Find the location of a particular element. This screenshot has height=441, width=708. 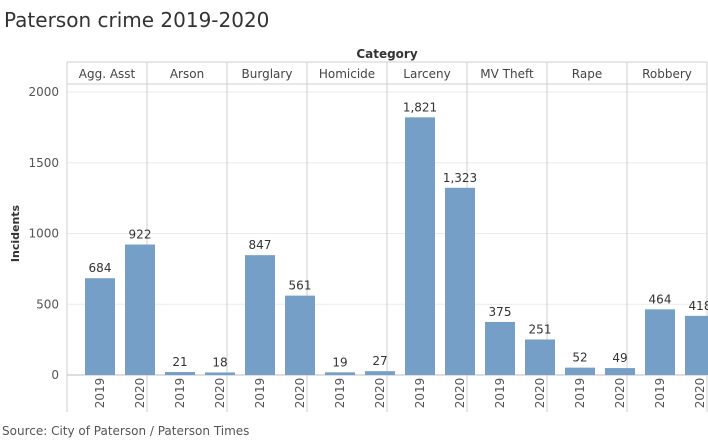

chart-title: Paterson crime 2019-2020 is located at coordinates (137, 20).